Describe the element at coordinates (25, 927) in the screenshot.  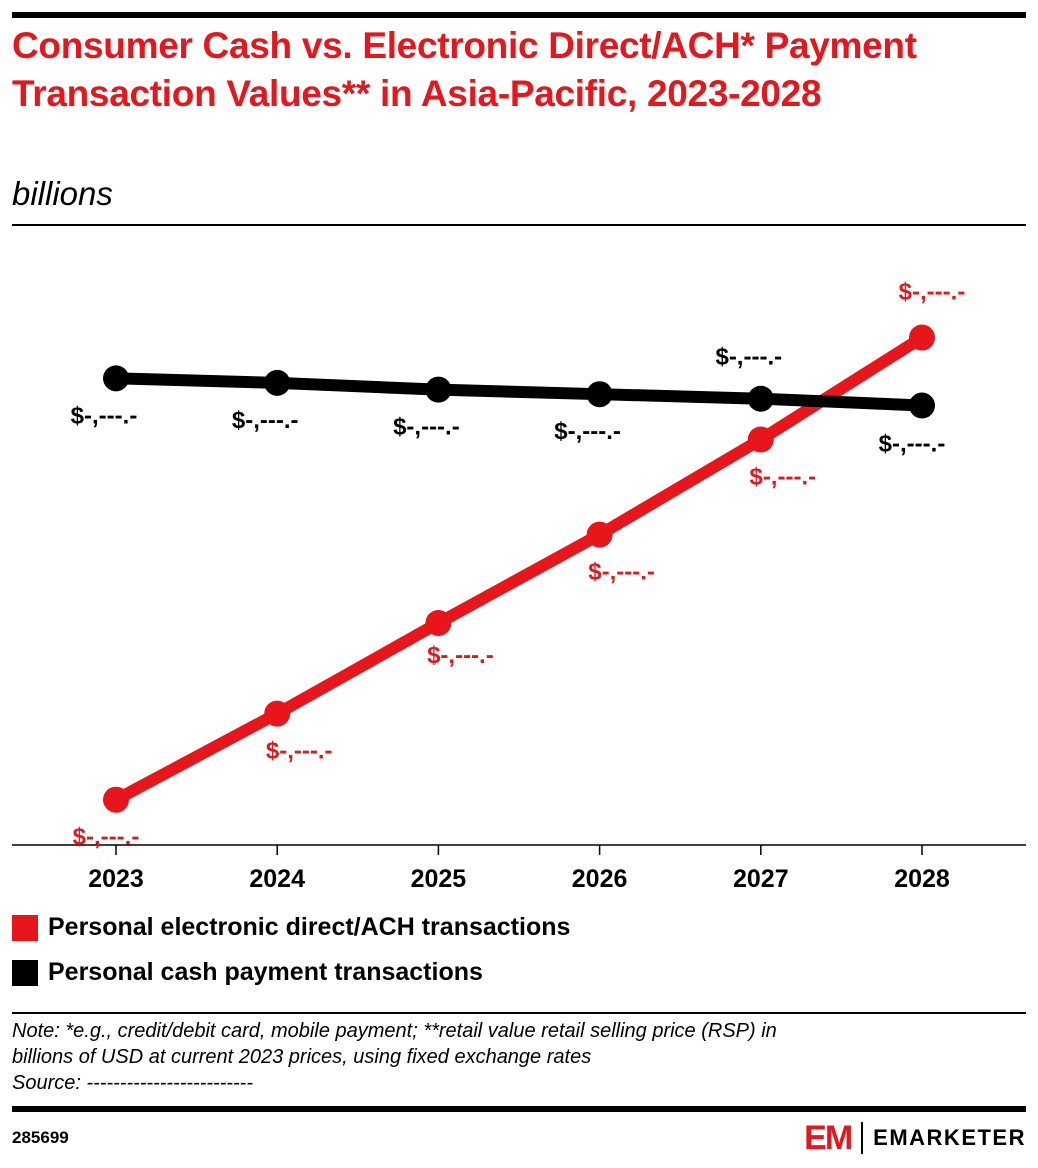
I see `legend-swatch-electronic` at that location.